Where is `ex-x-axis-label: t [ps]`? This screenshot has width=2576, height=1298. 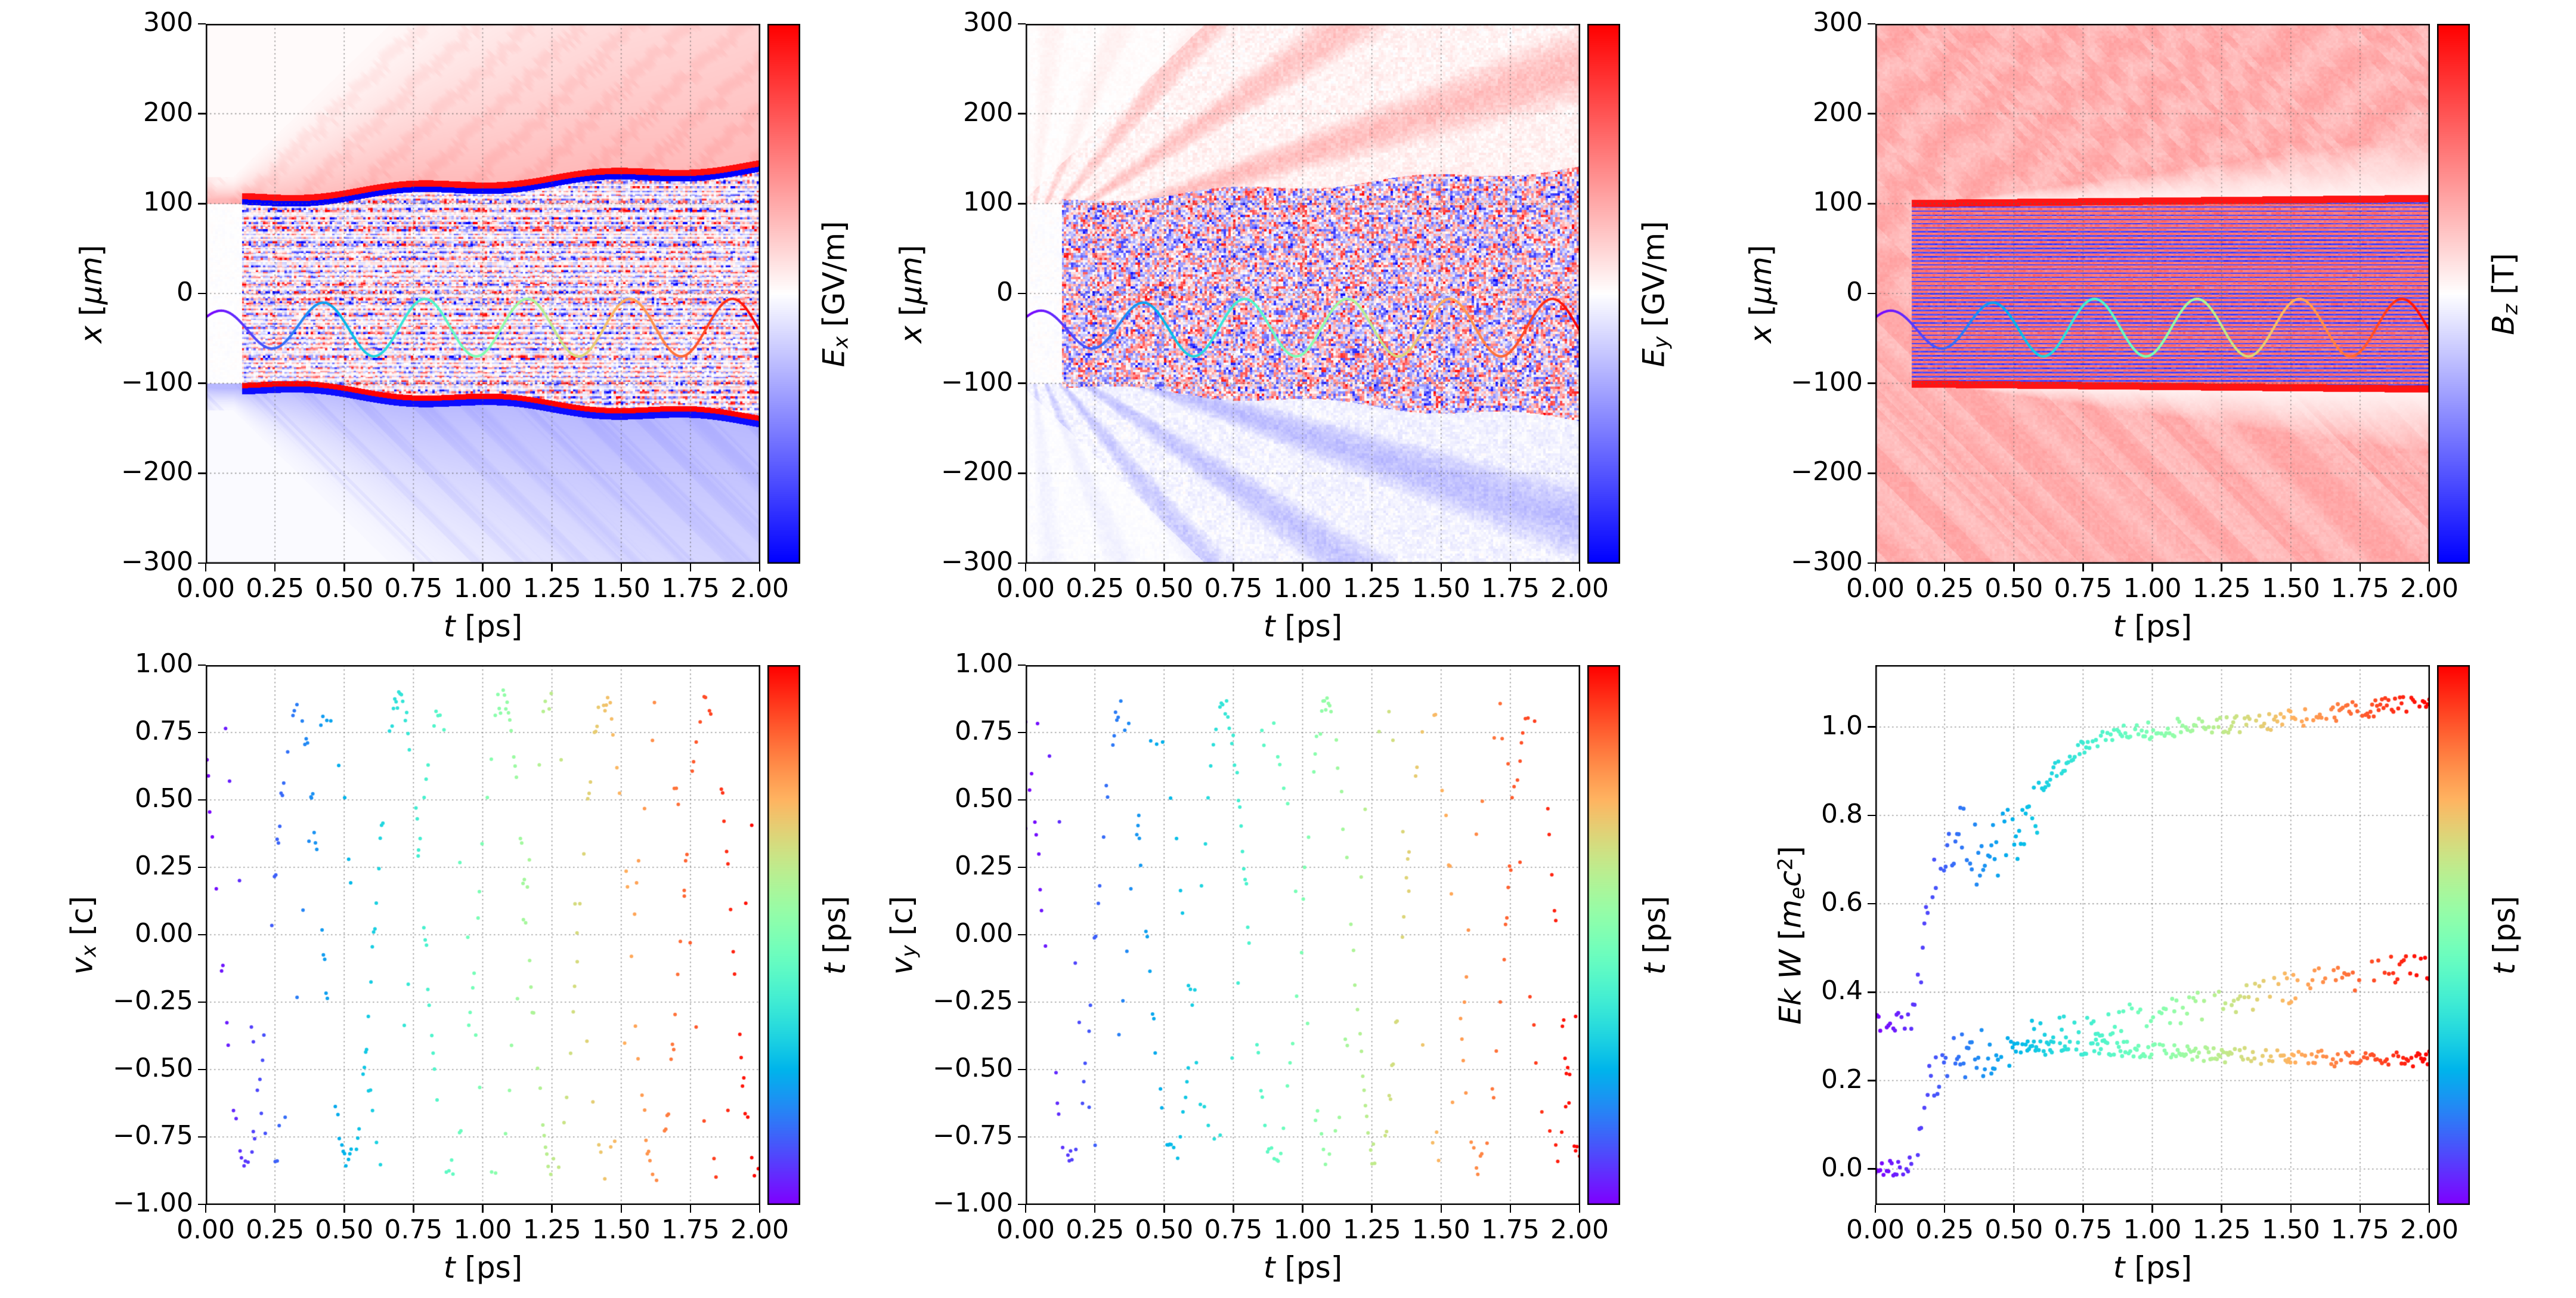
ex-x-axis-label: t [ps] is located at coordinates (483, 626).